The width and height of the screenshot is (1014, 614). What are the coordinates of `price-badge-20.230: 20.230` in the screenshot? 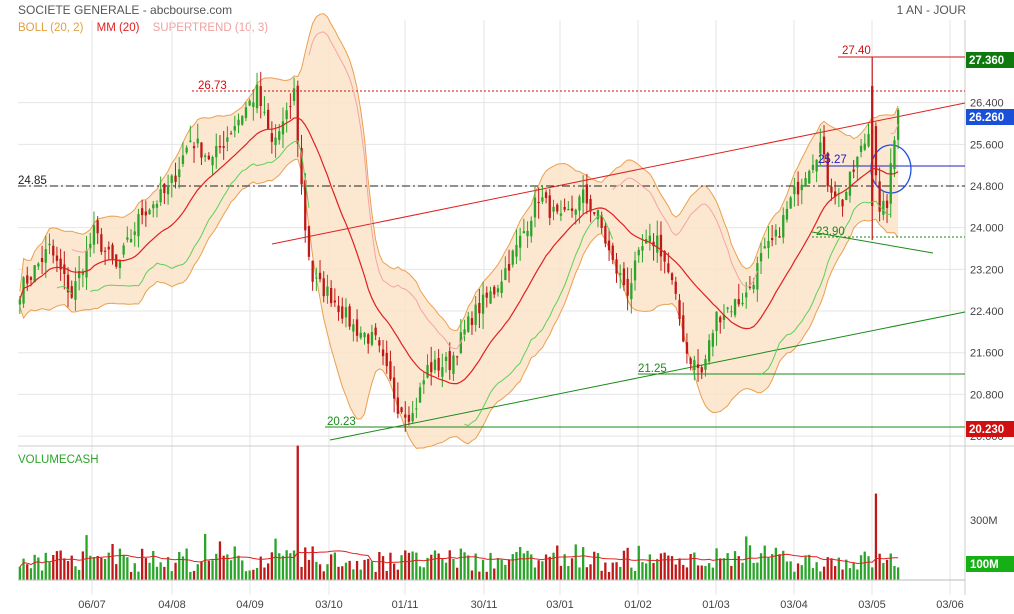 It's located at (986, 430).